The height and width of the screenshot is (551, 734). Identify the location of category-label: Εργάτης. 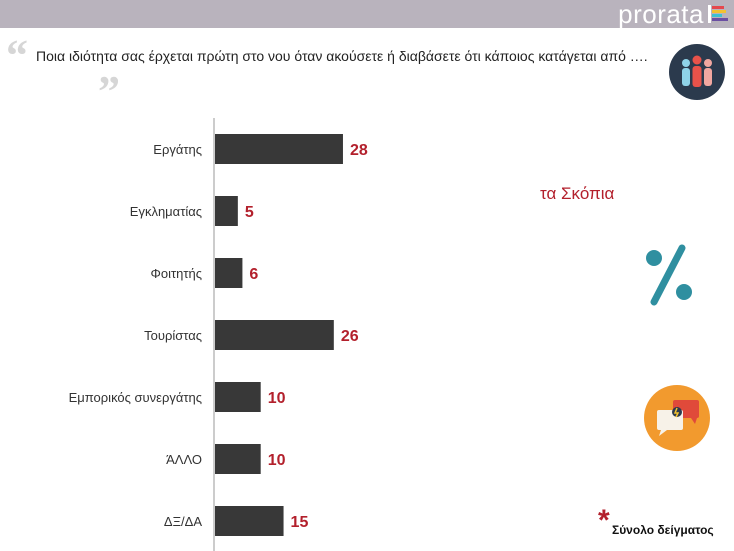
(177, 149).